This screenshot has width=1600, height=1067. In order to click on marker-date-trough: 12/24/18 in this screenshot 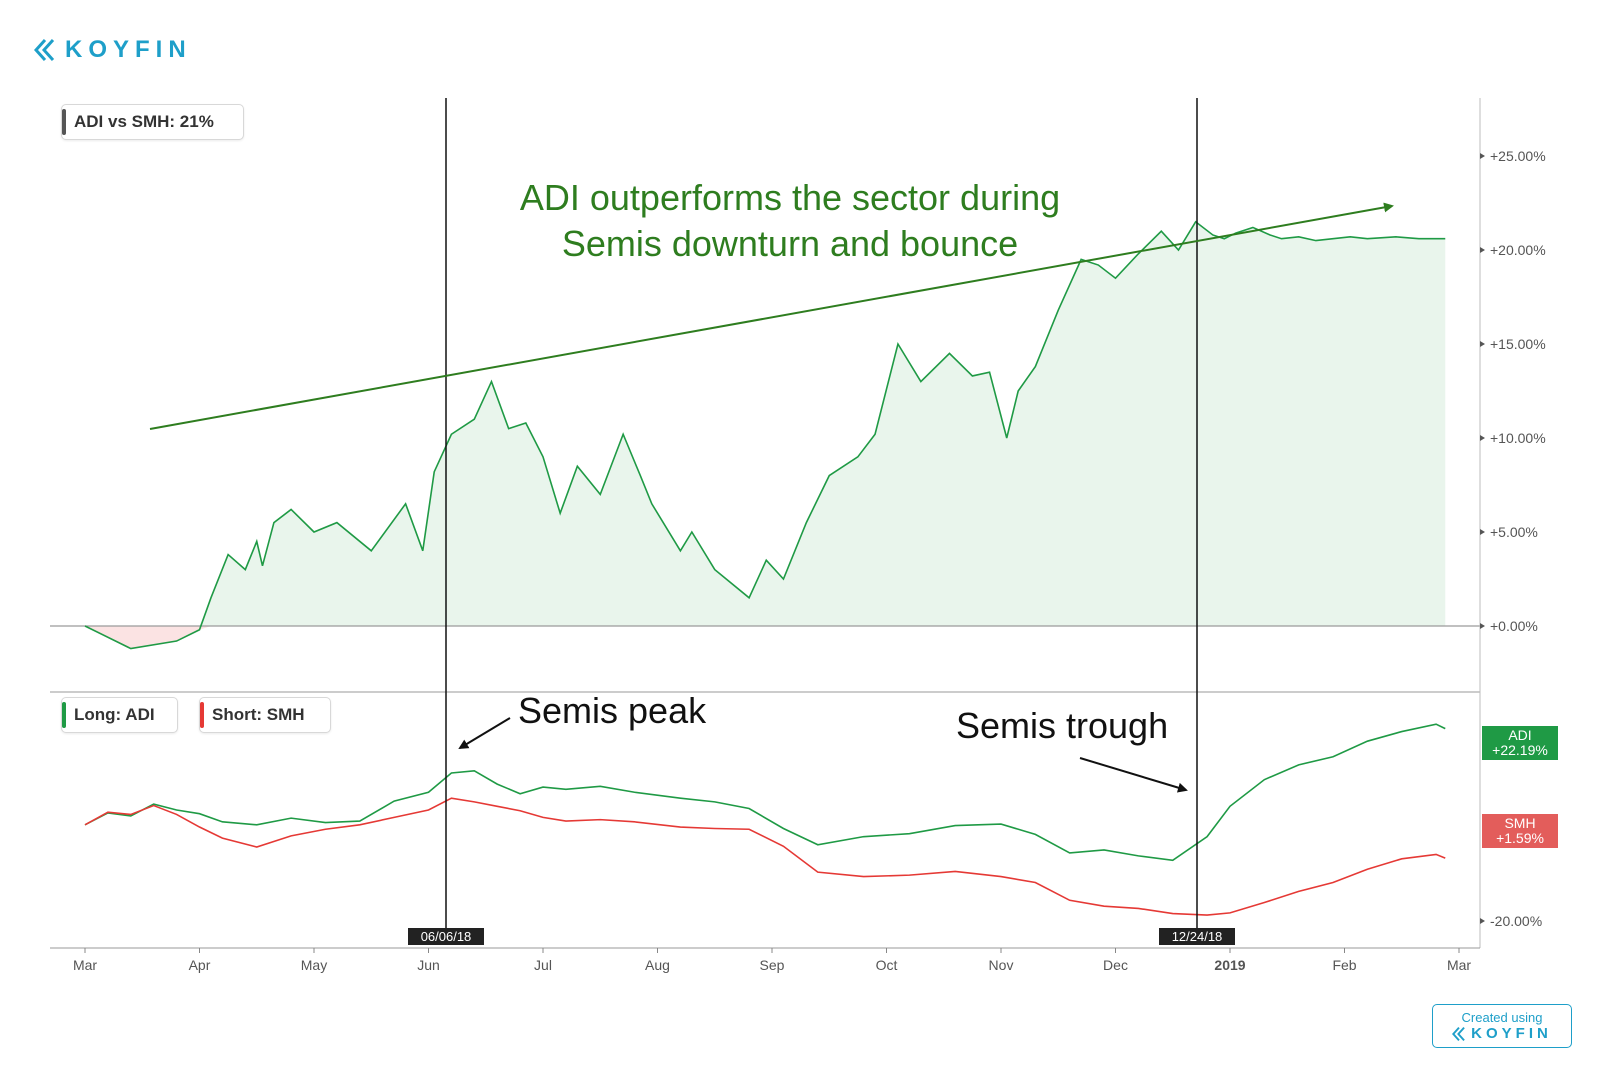, I will do `click(1197, 936)`.